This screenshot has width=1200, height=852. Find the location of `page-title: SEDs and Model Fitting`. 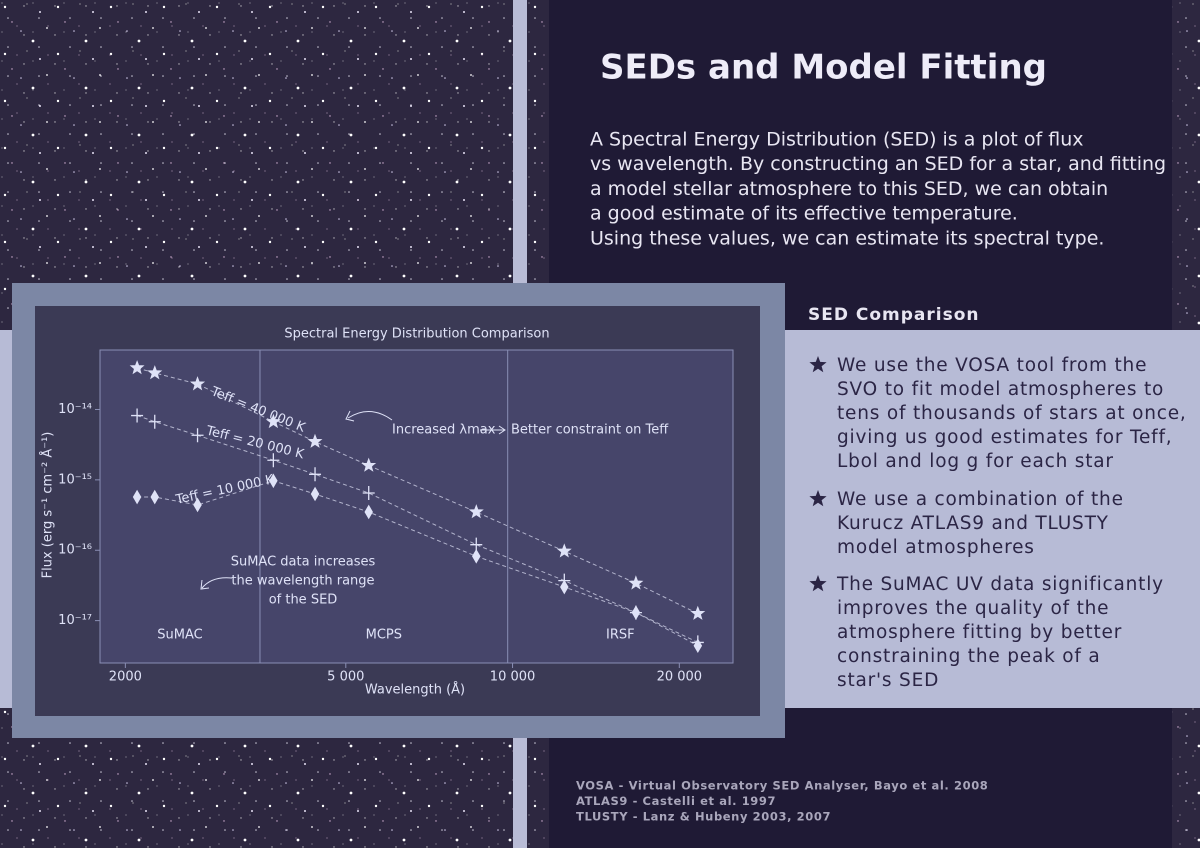

page-title: SEDs and Model Fitting is located at coordinates (823, 68).